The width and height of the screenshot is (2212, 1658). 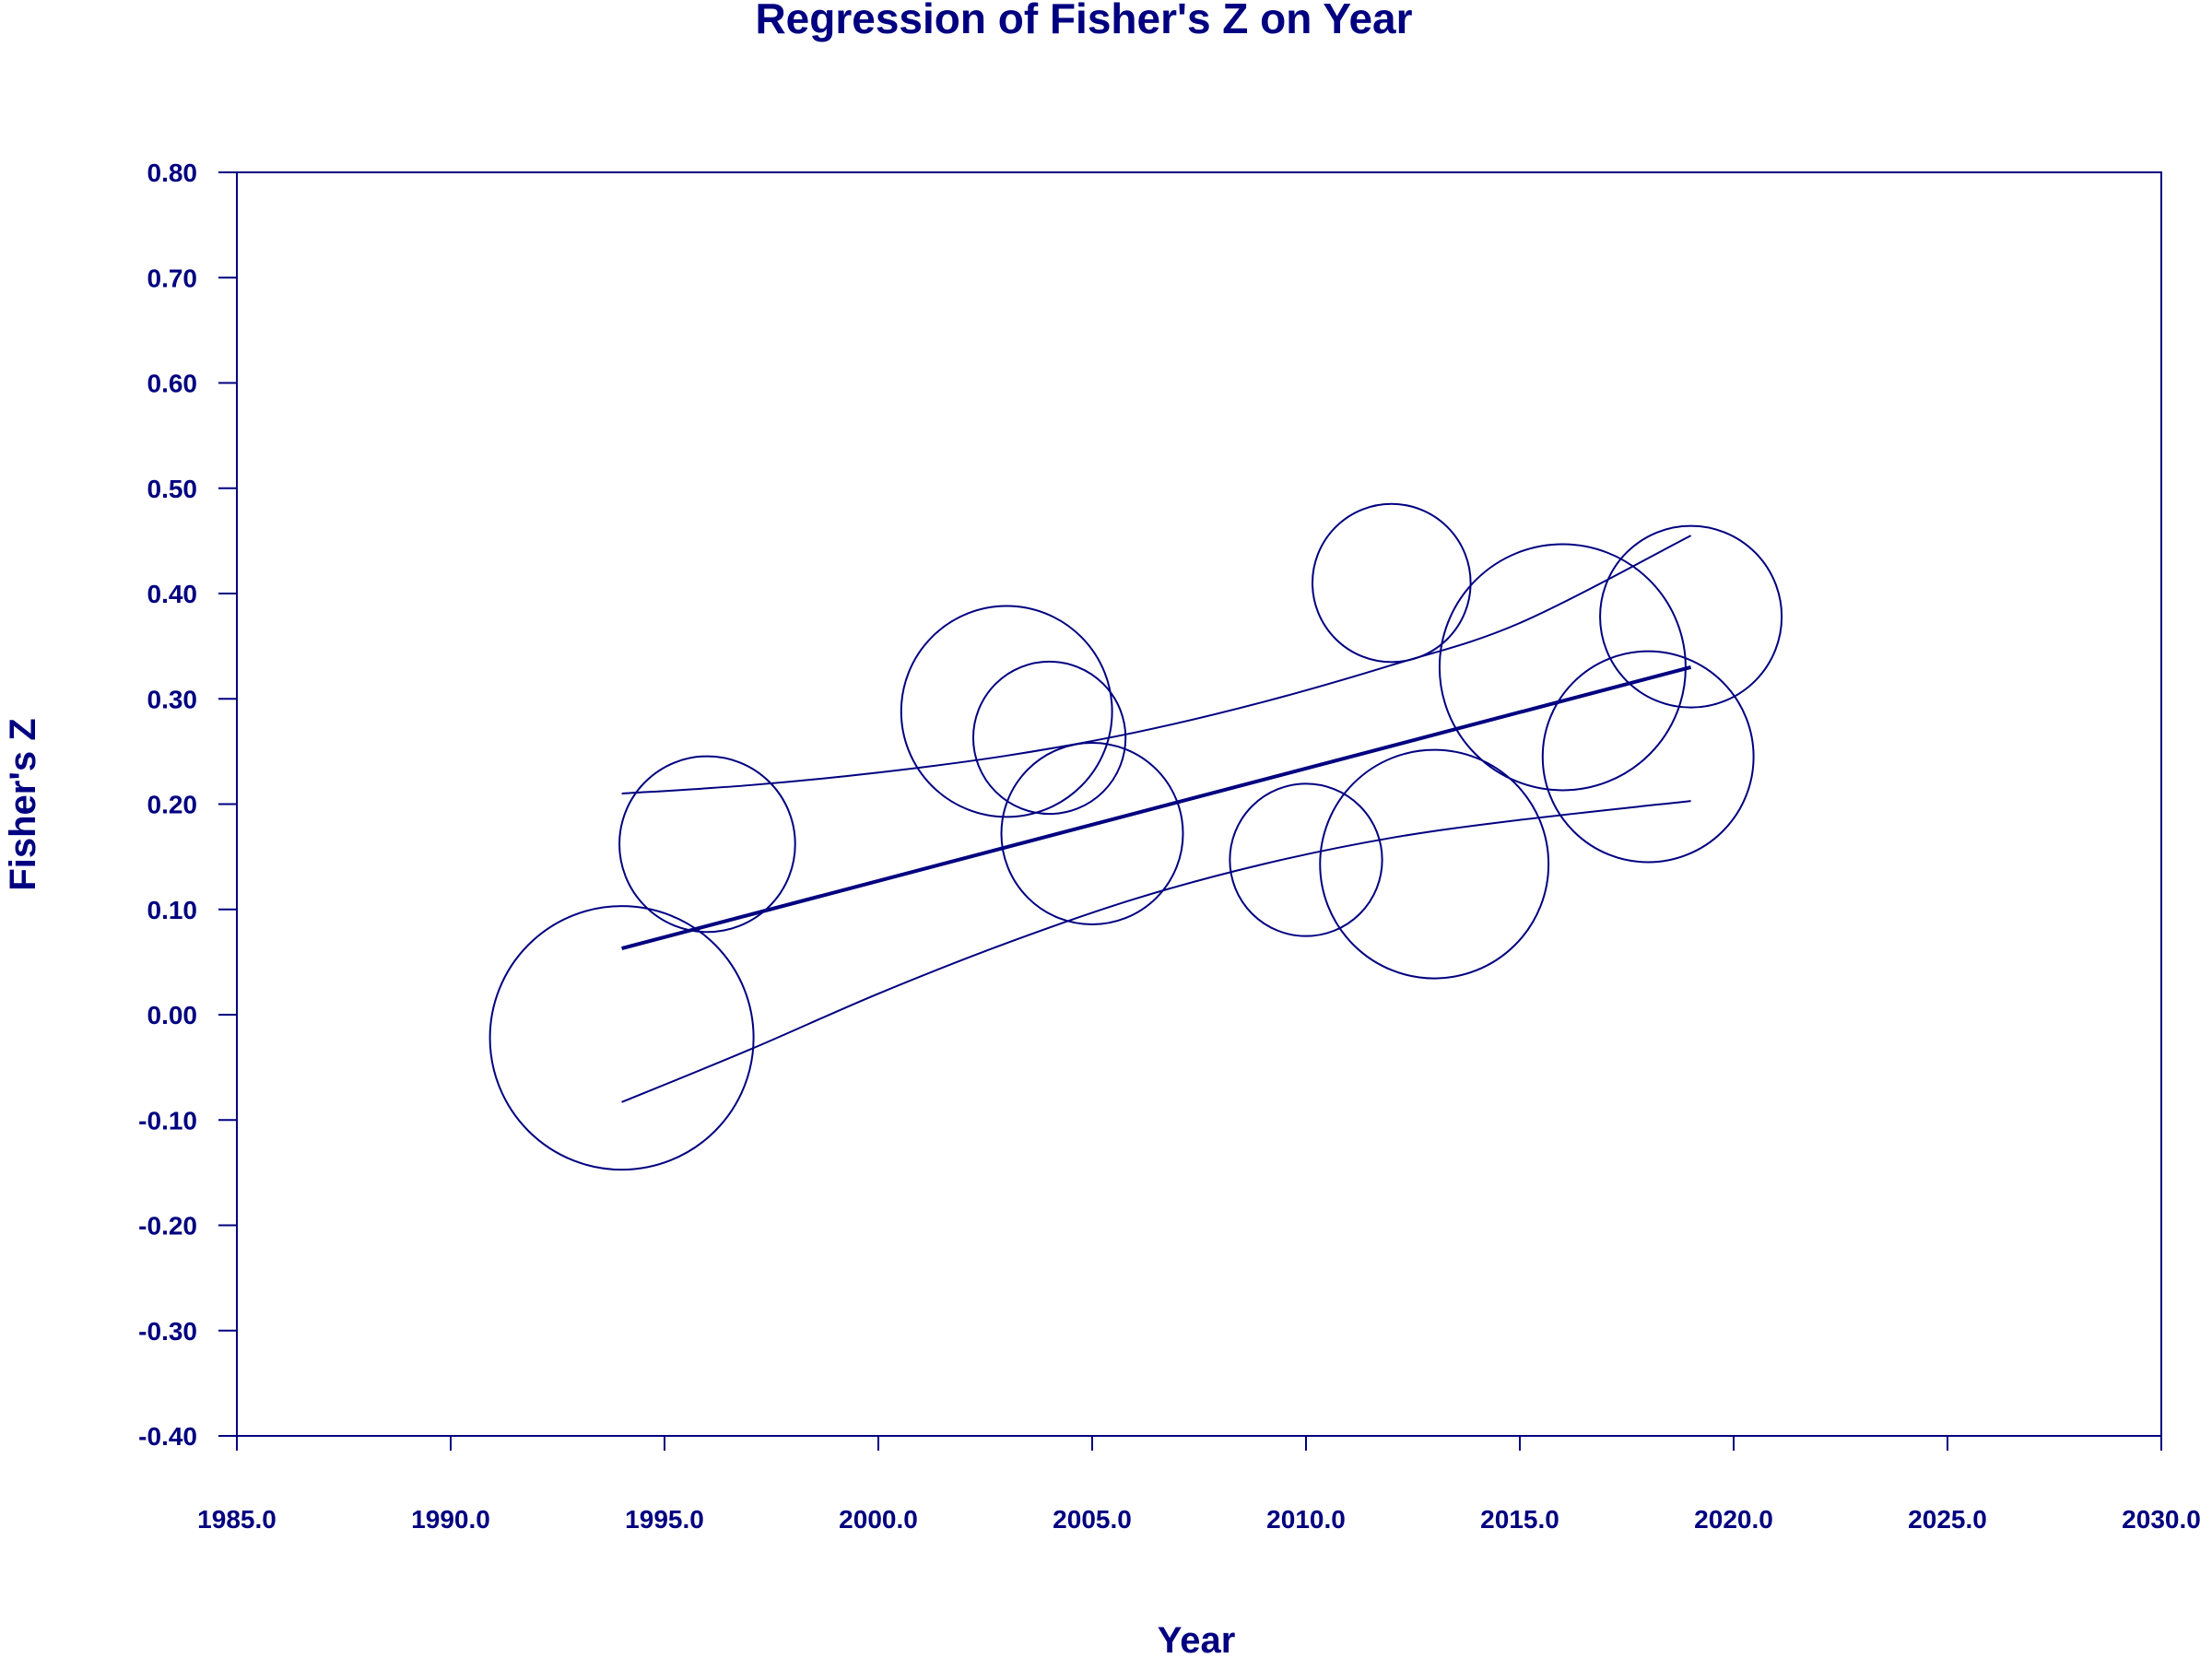 I want to click on x-tick-label: 2000.0, so click(x=878, y=1519).